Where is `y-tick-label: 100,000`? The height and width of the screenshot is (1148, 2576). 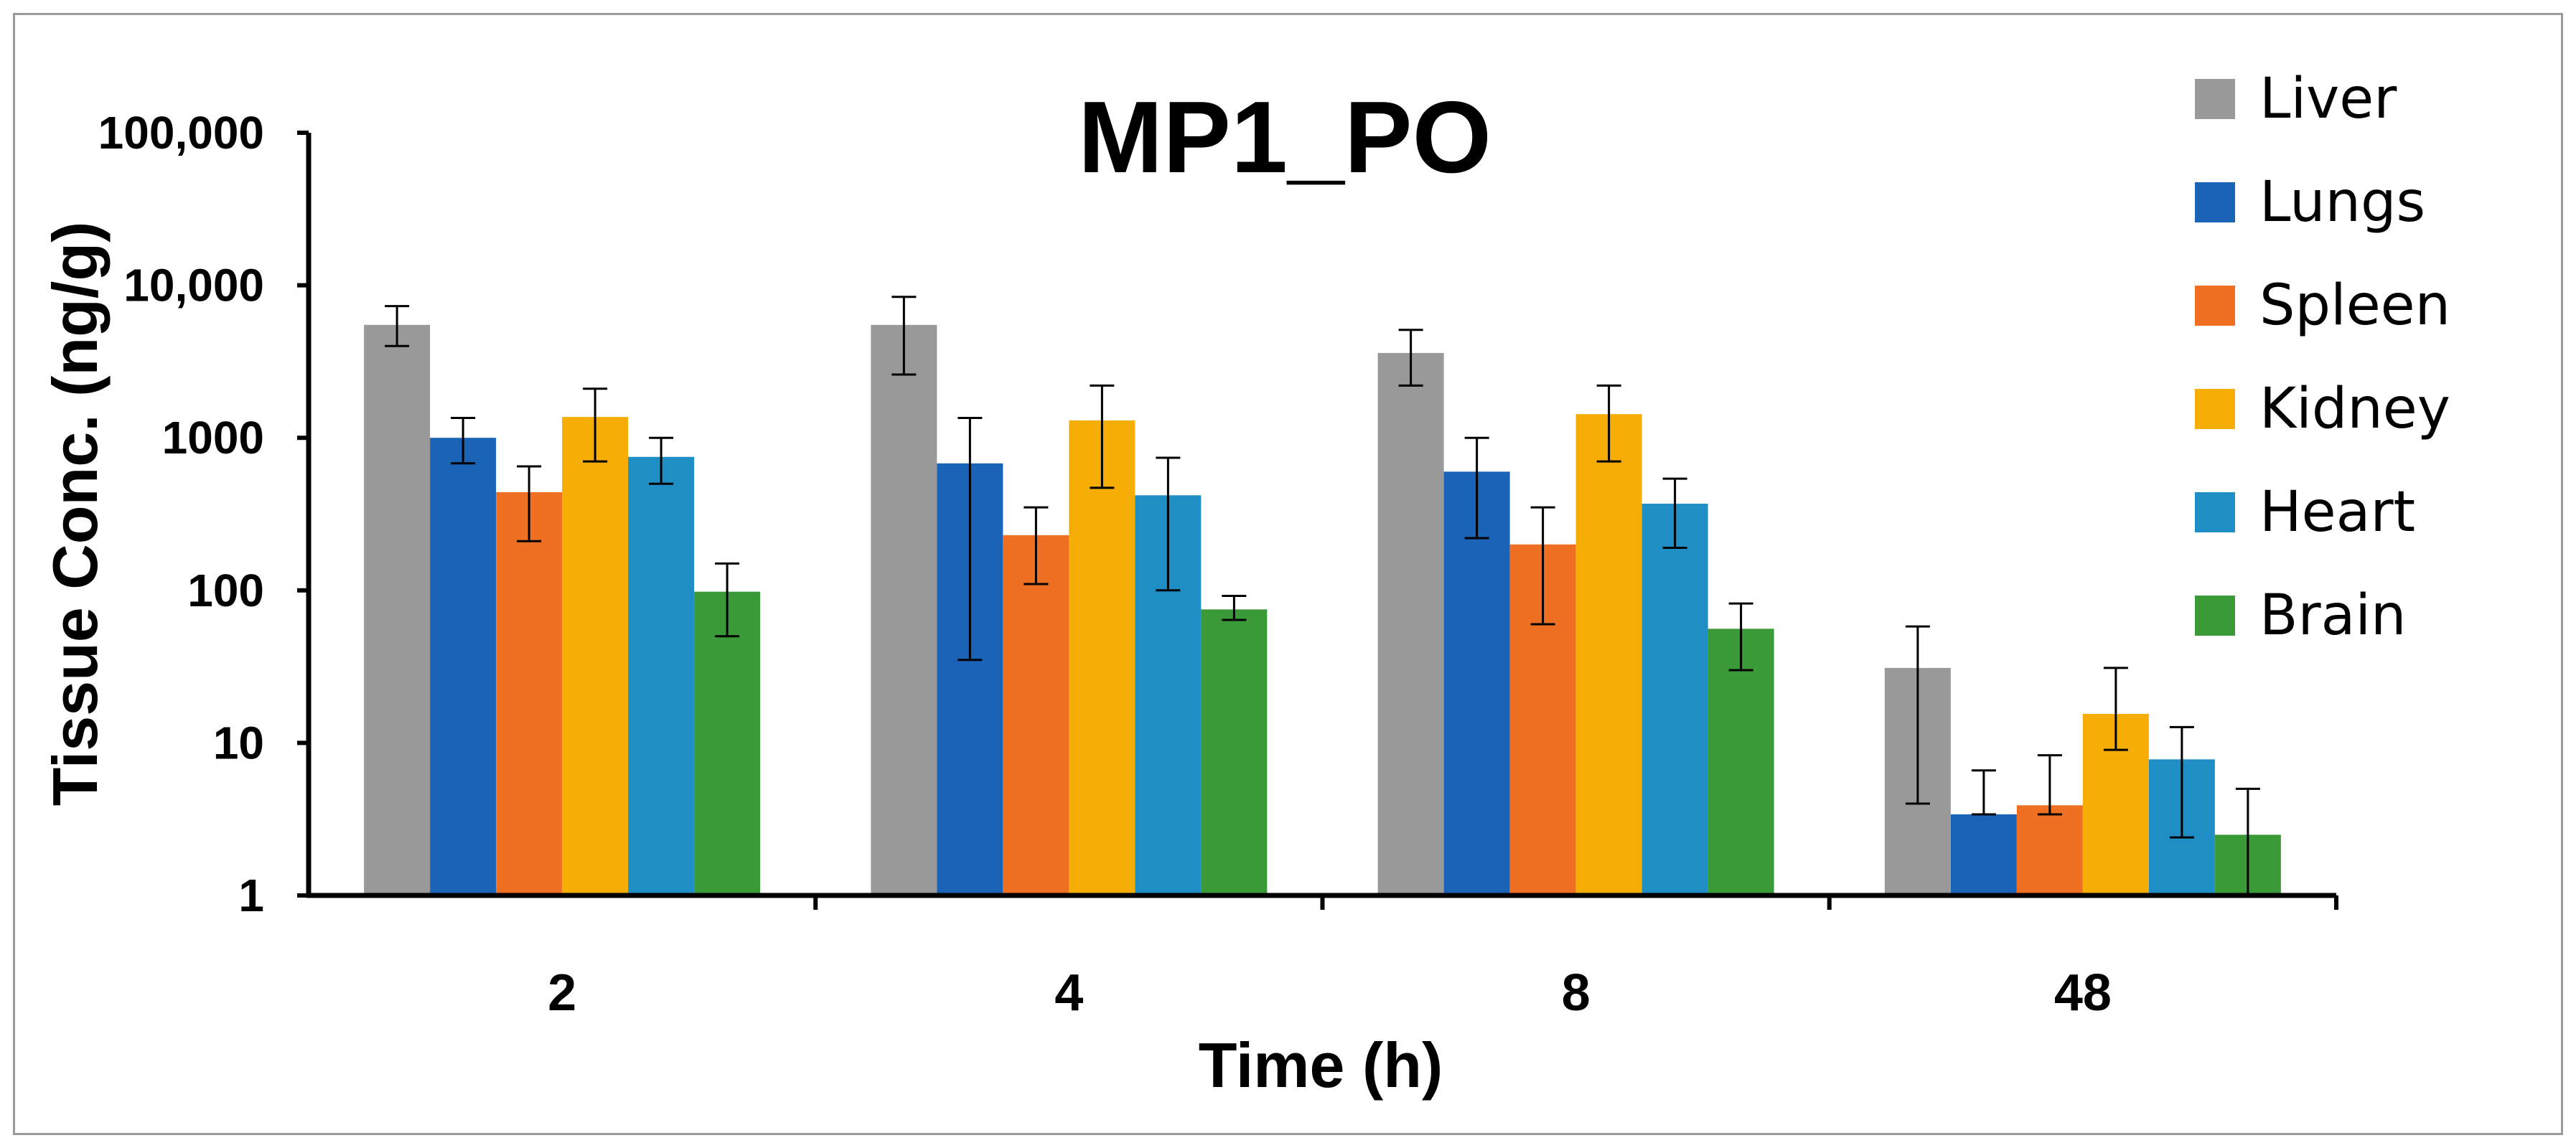
y-tick-label: 100,000 is located at coordinates (181, 133).